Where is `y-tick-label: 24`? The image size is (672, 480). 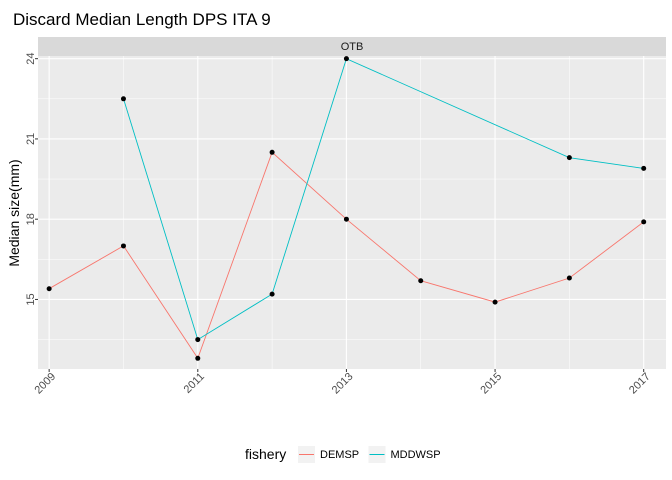
y-tick-label: 24 is located at coordinates (31, 59).